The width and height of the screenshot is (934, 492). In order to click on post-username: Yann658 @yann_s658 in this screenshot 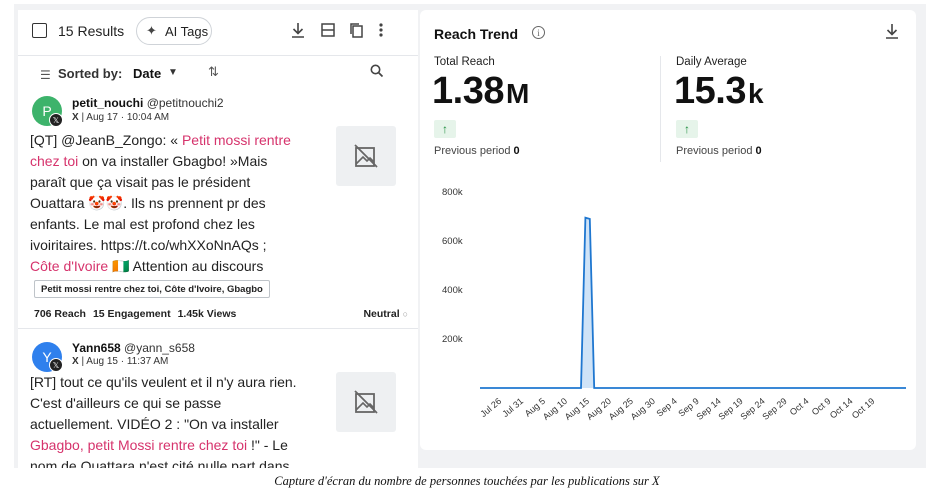, I will do `click(133, 348)`.